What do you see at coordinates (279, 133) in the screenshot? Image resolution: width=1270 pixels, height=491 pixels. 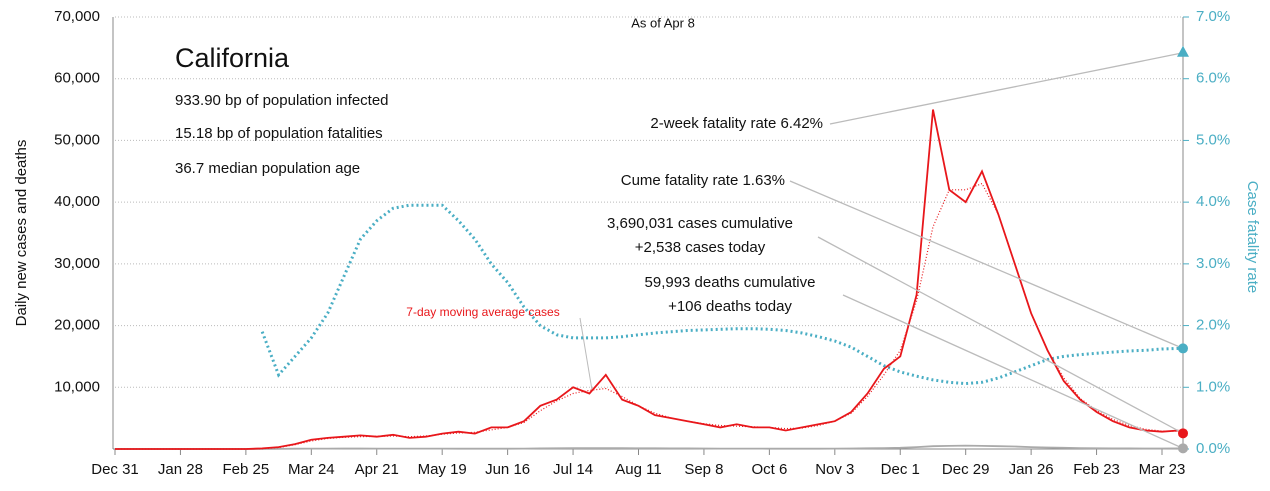 I see `info: 15.18 bp of population fatalities` at bounding box center [279, 133].